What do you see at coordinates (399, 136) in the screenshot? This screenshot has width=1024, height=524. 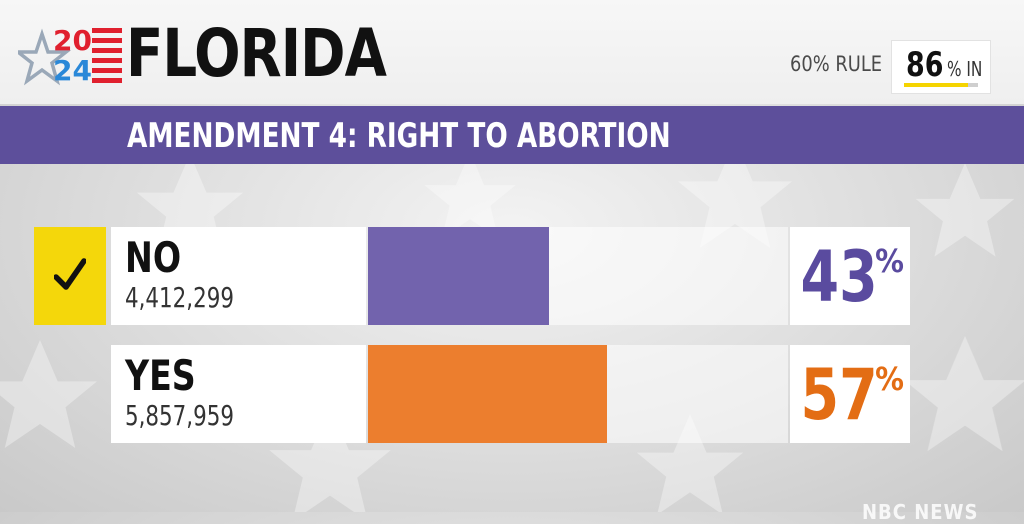 I see `race-title: AMENDMENT 4: RIGHT TO ABORTION` at bounding box center [399, 136].